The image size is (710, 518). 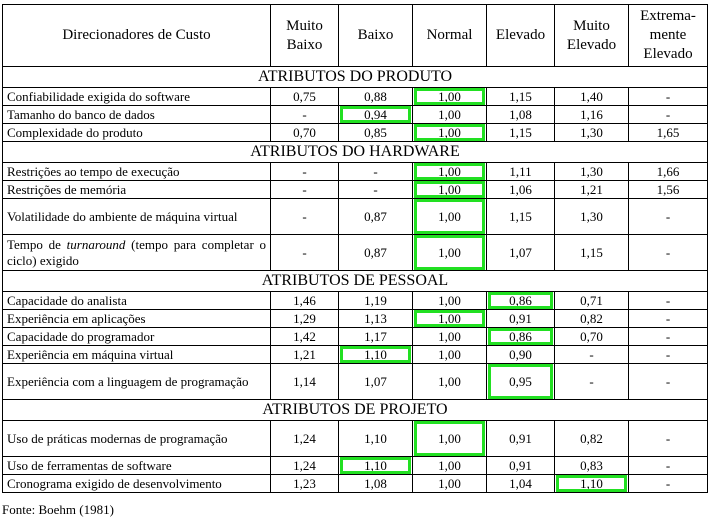 I want to click on cell-value: 1,13, so click(x=375, y=318).